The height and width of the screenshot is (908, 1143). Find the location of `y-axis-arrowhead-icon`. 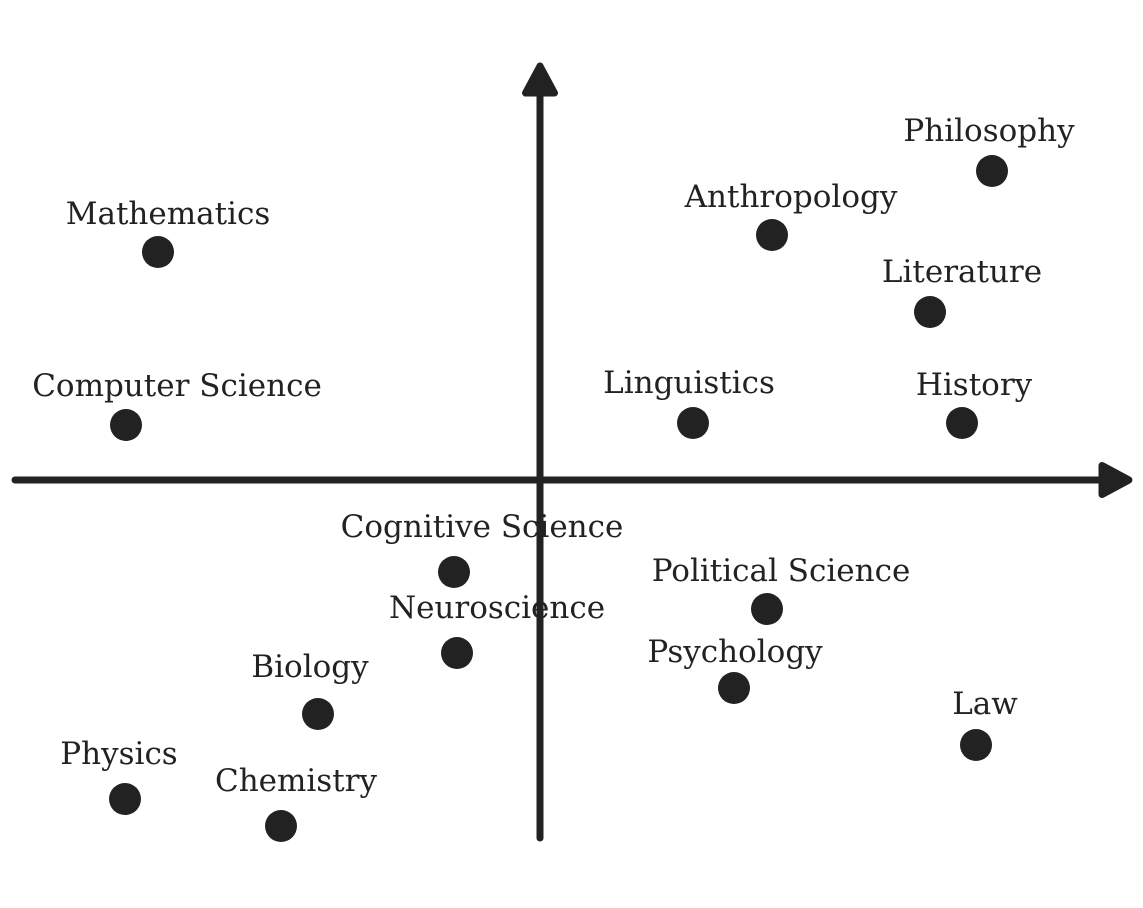

y-axis-arrowhead-icon is located at coordinates (540, 79).